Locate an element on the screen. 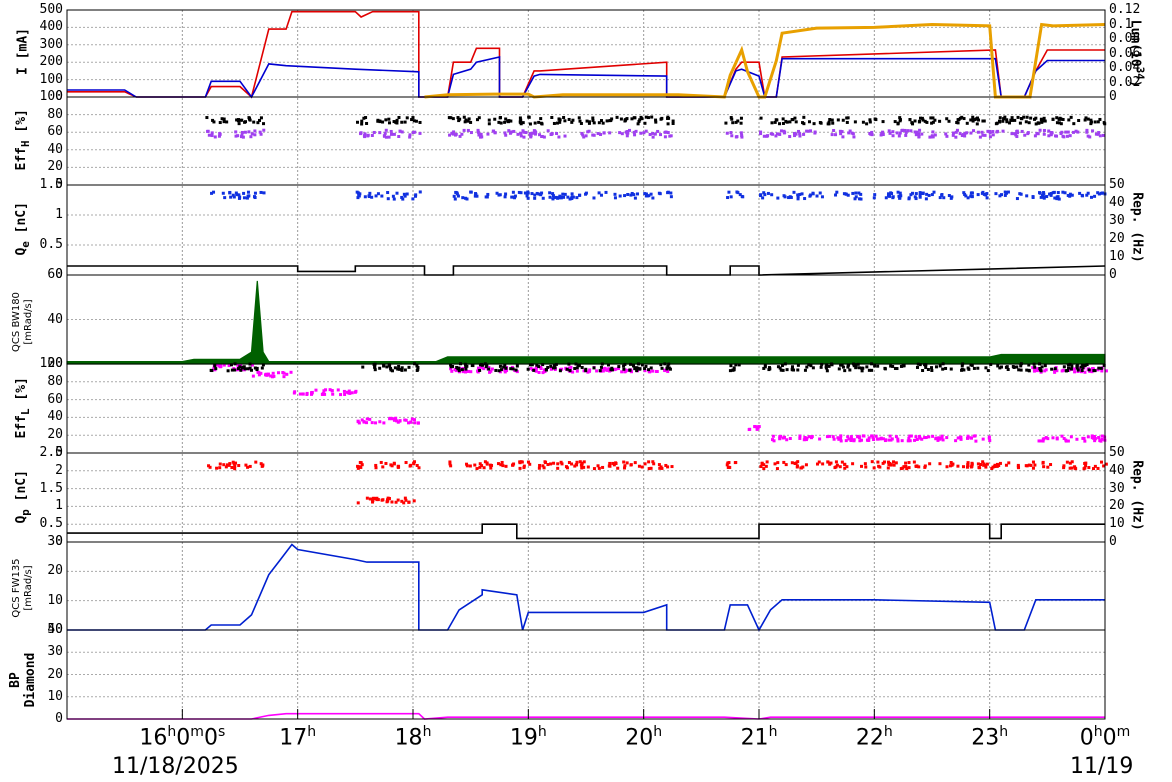 This screenshot has height=782, width=1172. x-tick-unit: m is located at coordinates (197, 732).